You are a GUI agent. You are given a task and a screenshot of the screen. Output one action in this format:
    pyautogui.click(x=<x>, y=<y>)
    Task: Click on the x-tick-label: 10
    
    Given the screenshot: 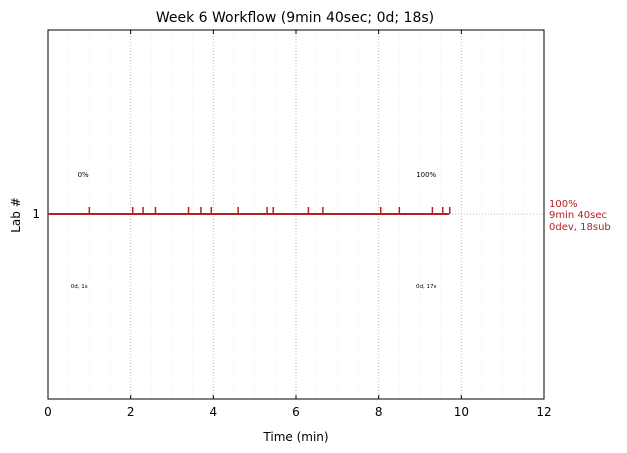 What is the action you would take?
    pyautogui.click(x=461, y=412)
    